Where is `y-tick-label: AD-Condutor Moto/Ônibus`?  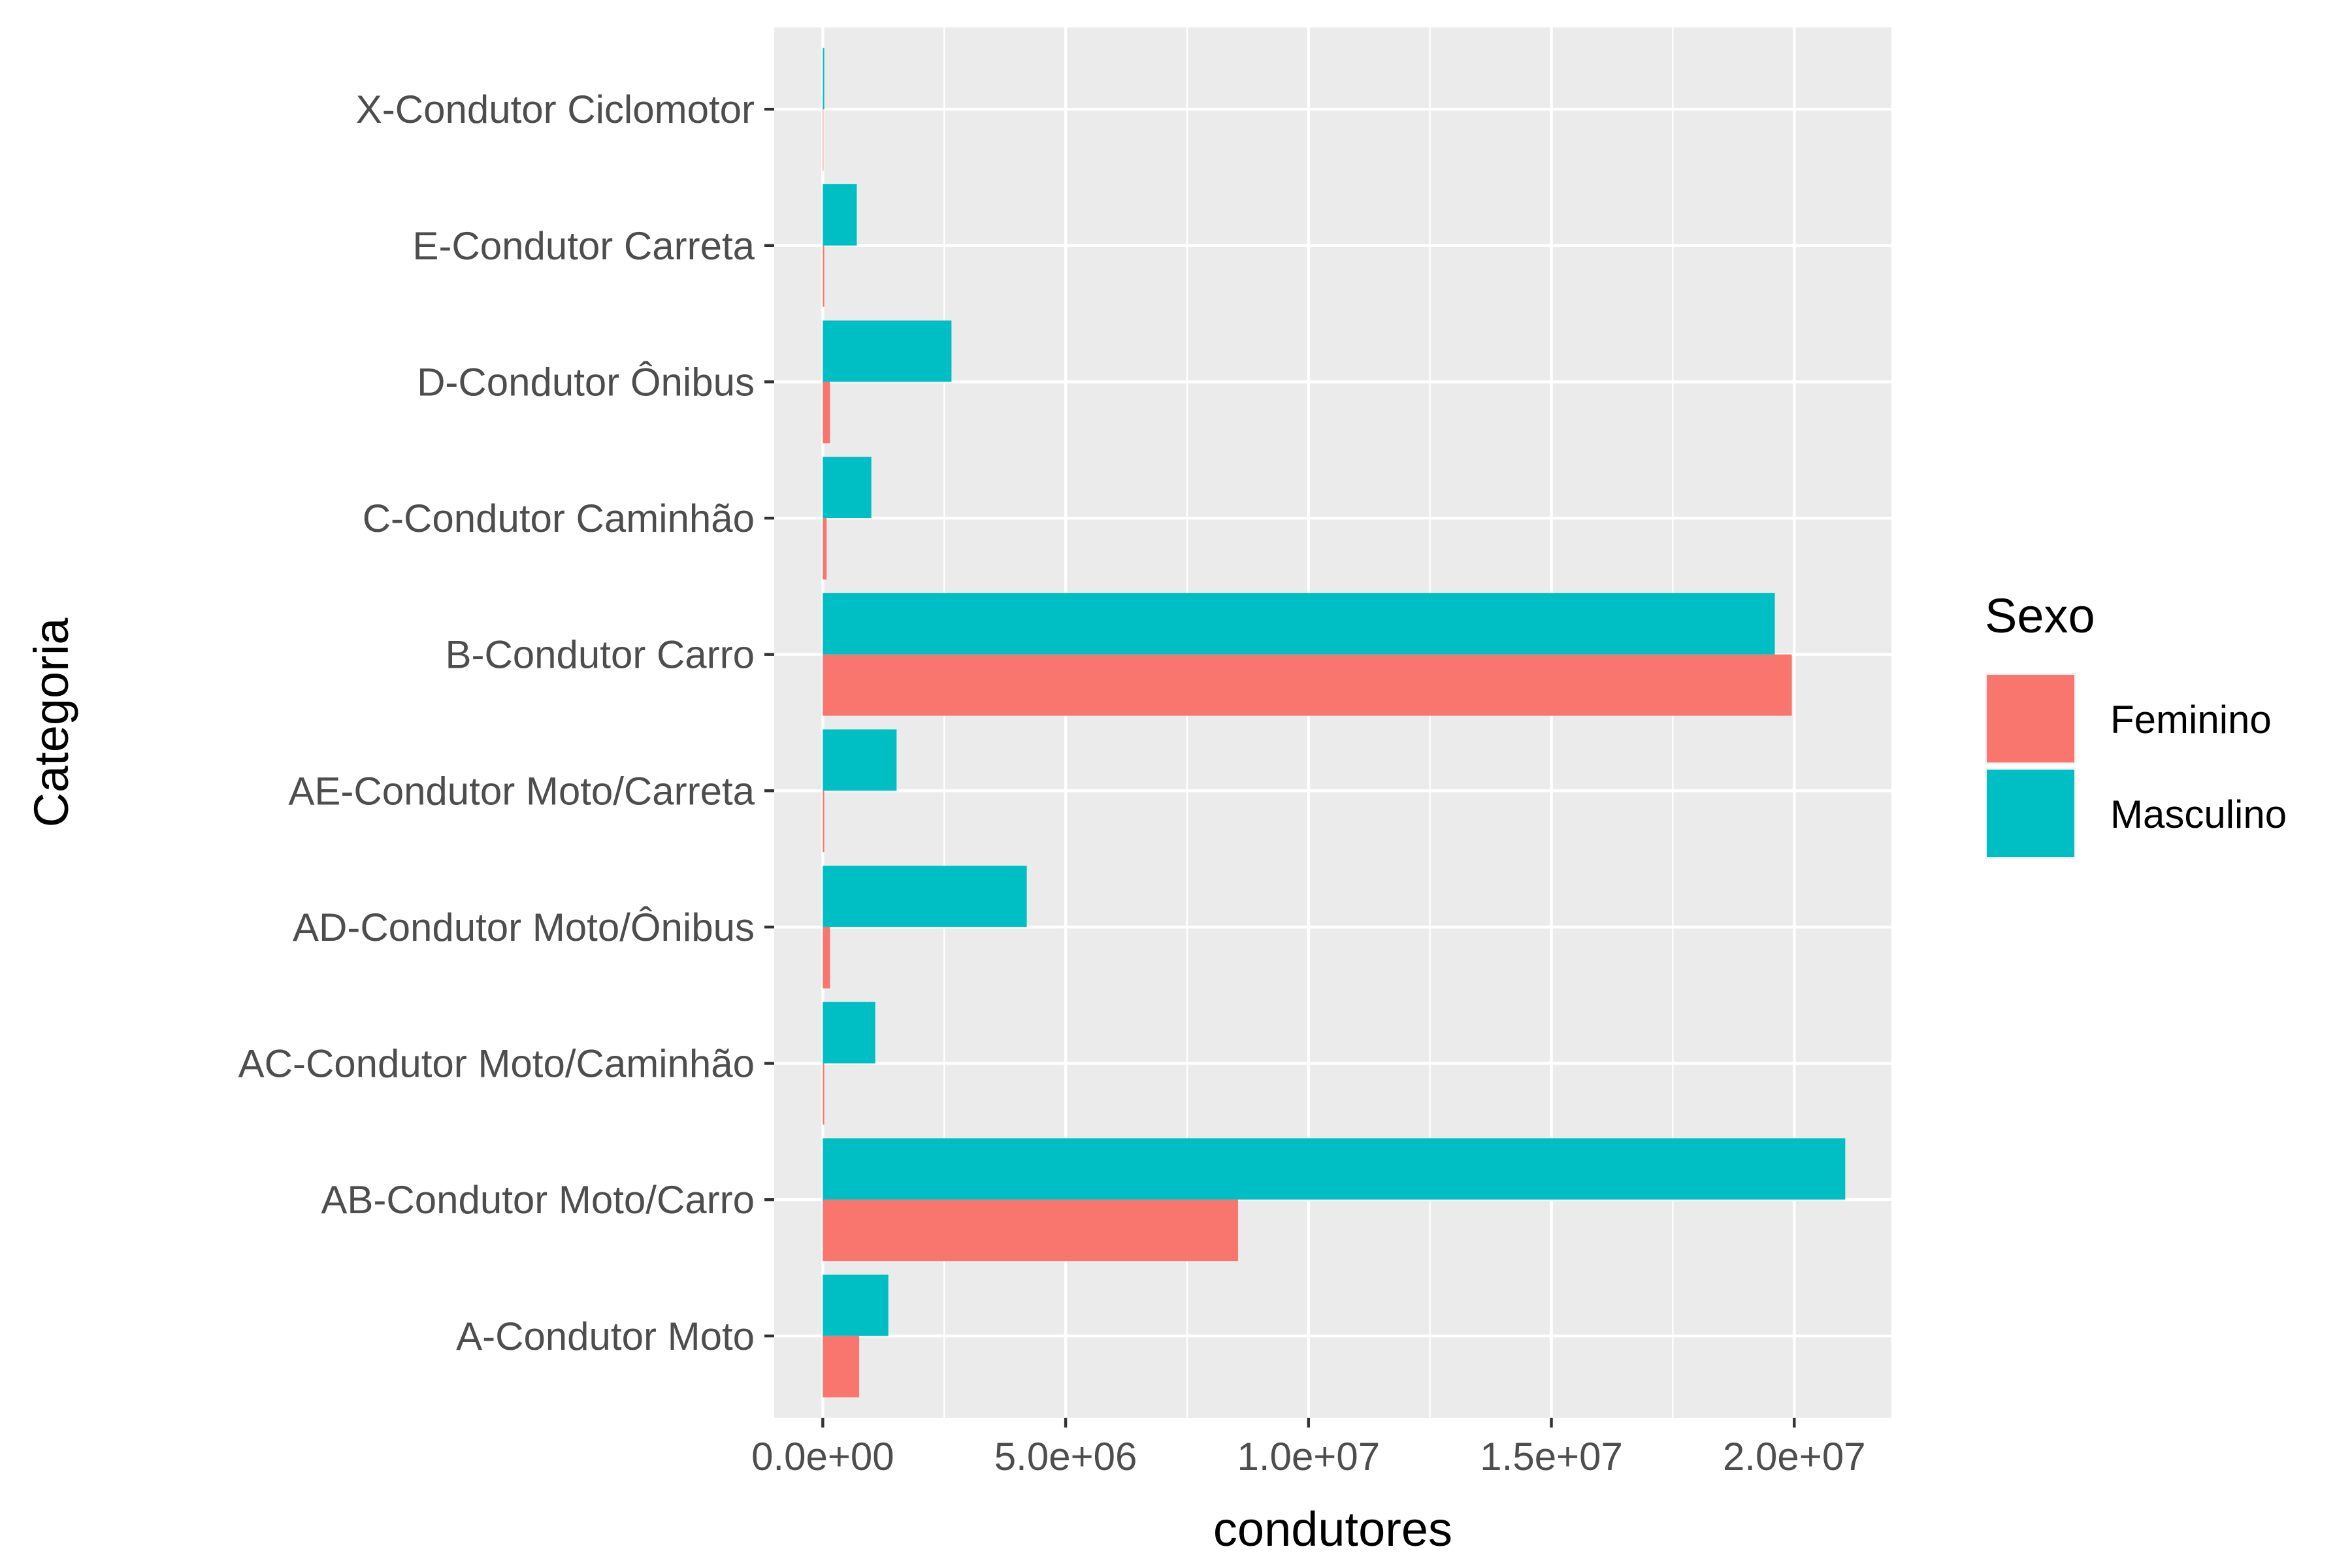 y-tick-label: AD-Condutor Moto/Ônibus is located at coordinates (524, 927).